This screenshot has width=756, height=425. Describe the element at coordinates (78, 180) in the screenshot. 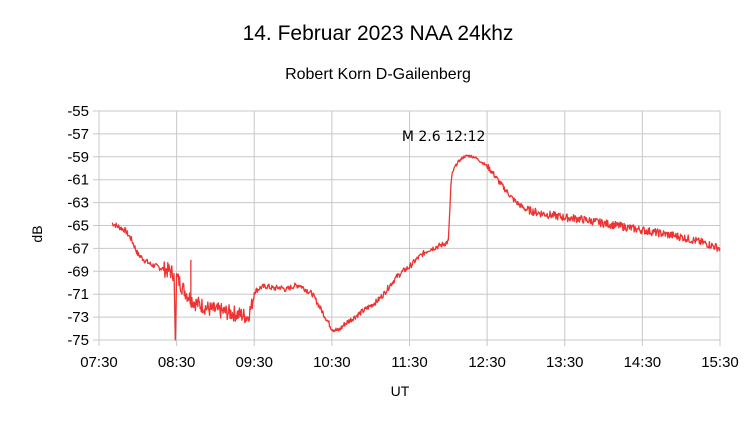

I see `y-tick-label: -61` at that location.